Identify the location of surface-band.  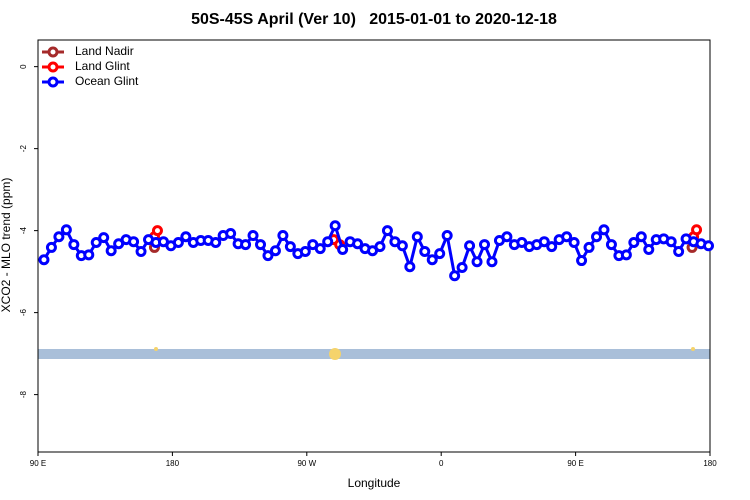
(374, 354).